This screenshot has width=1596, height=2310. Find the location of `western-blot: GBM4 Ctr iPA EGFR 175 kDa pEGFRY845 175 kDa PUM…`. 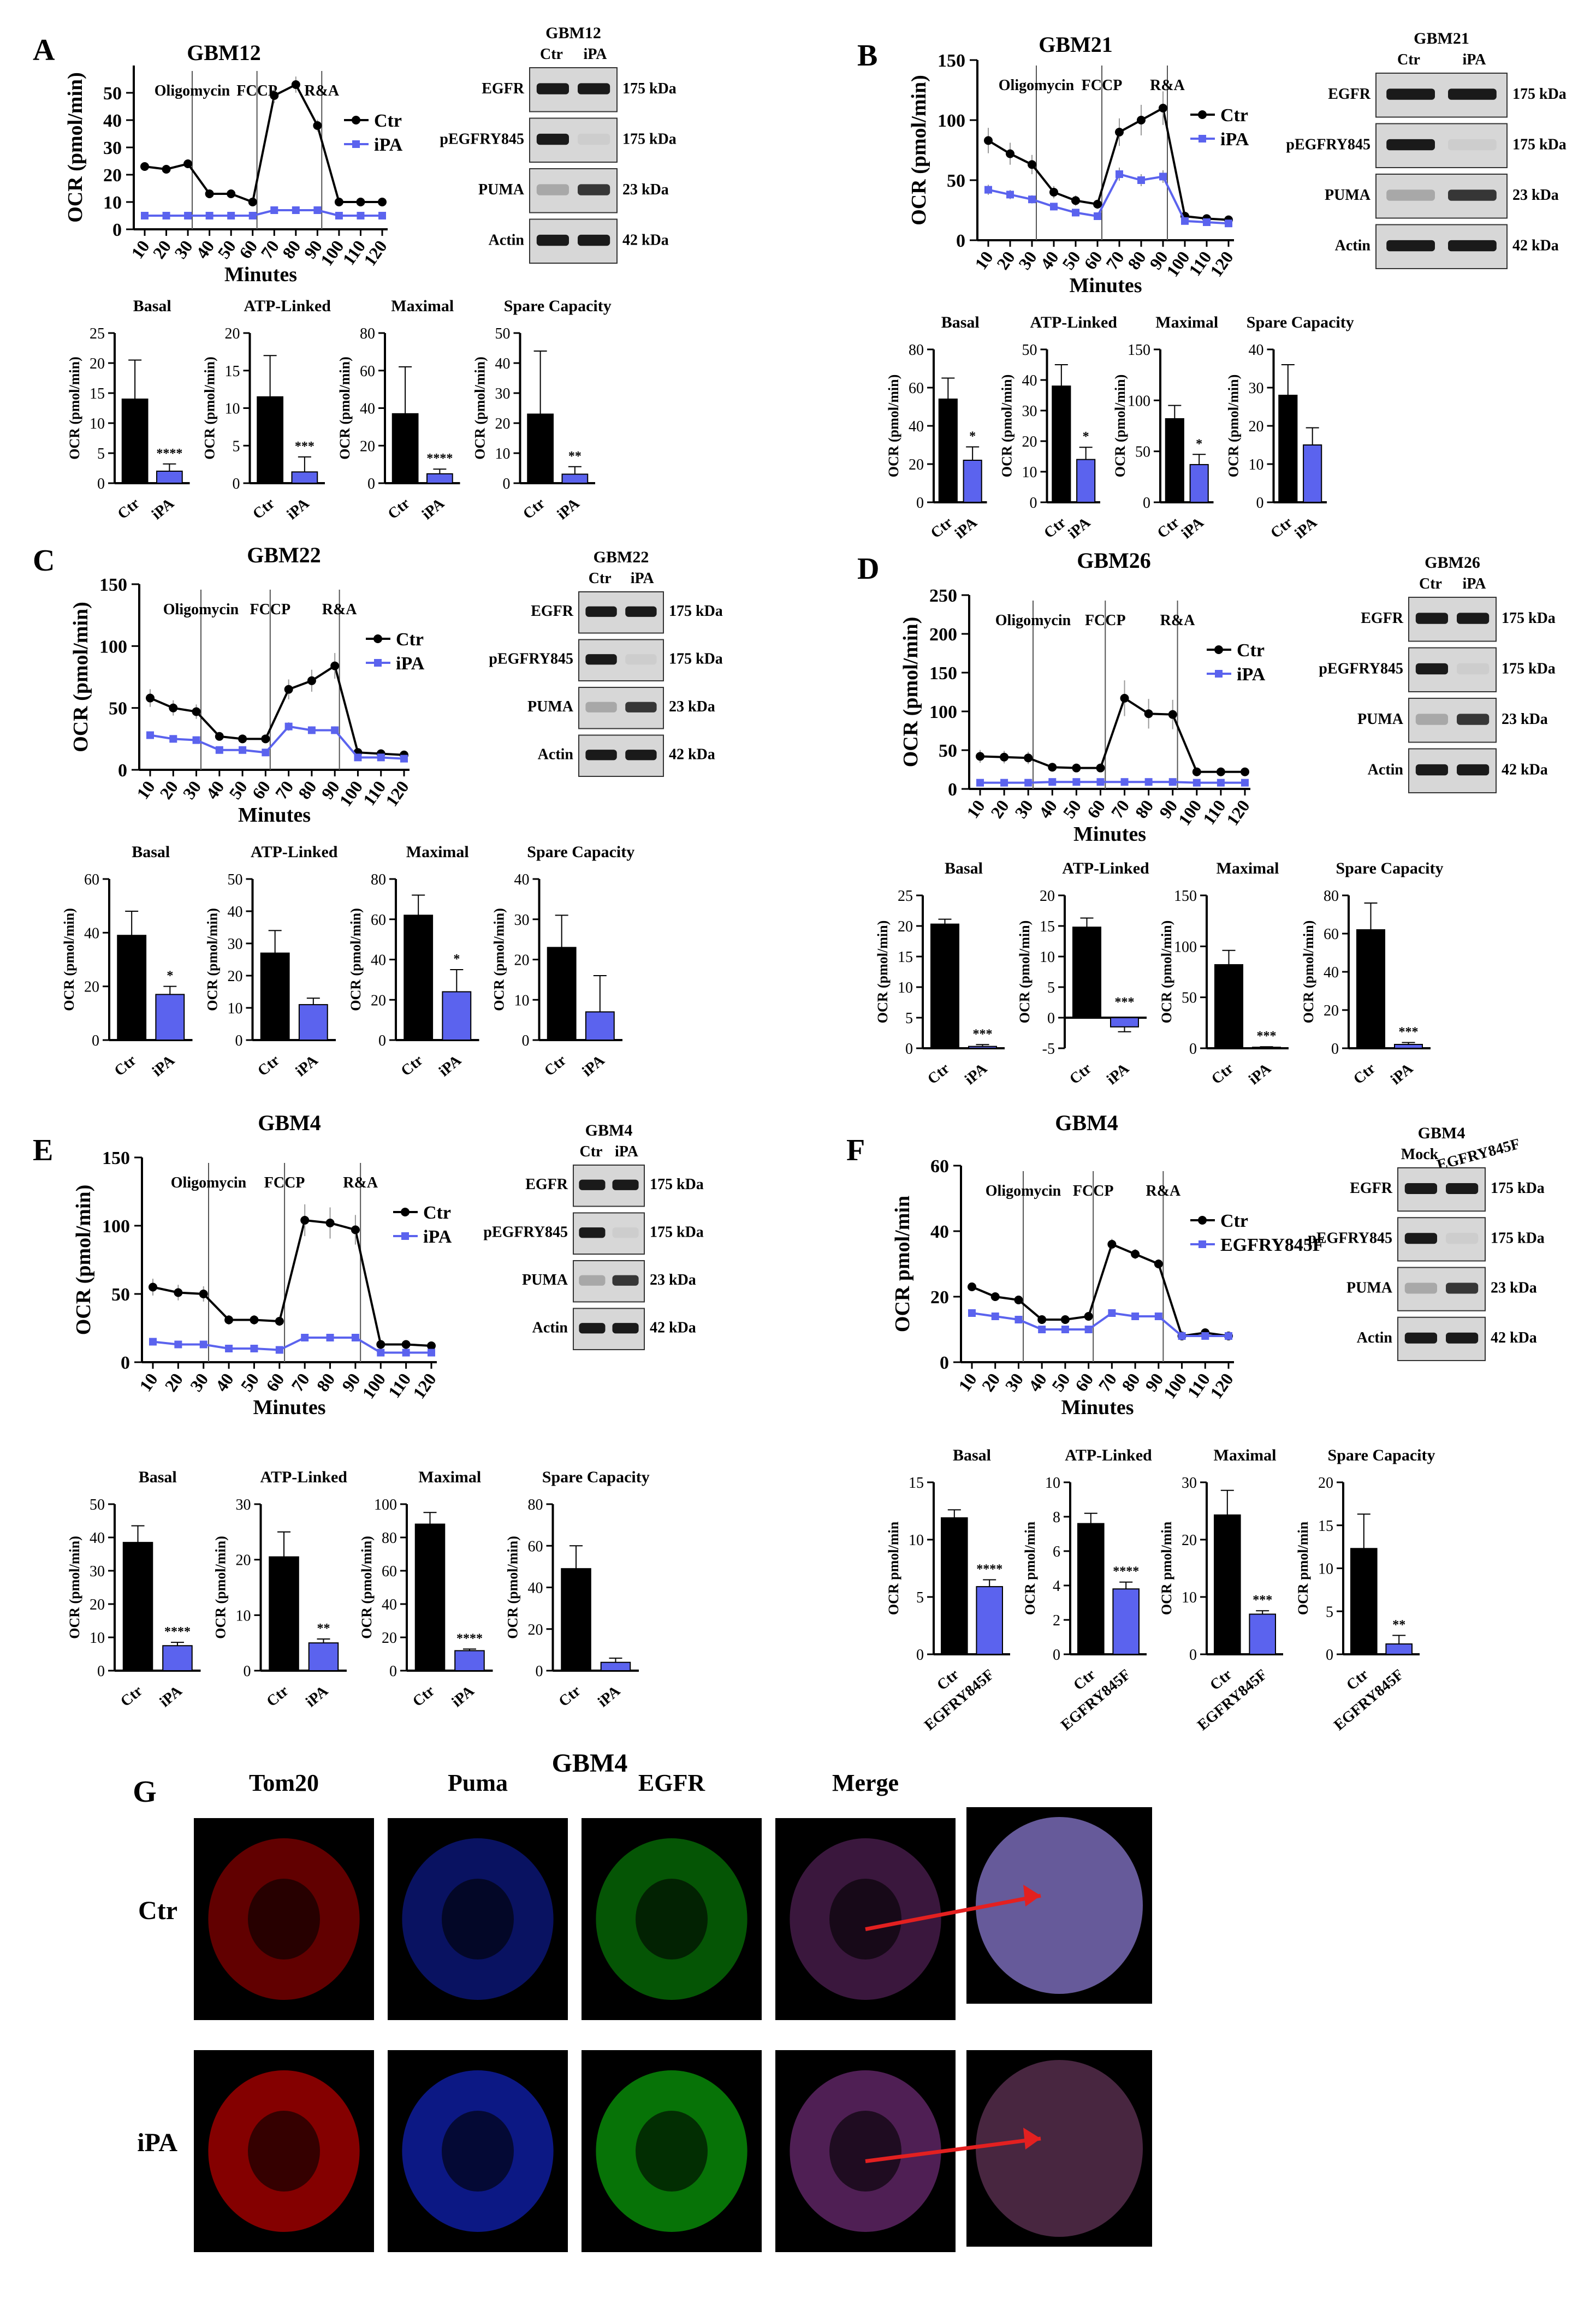

western-blot: GBM4 Ctr iPA EGFR 175 kDa pEGFRY845 175 kDa PUM… is located at coordinates (594, 1236).